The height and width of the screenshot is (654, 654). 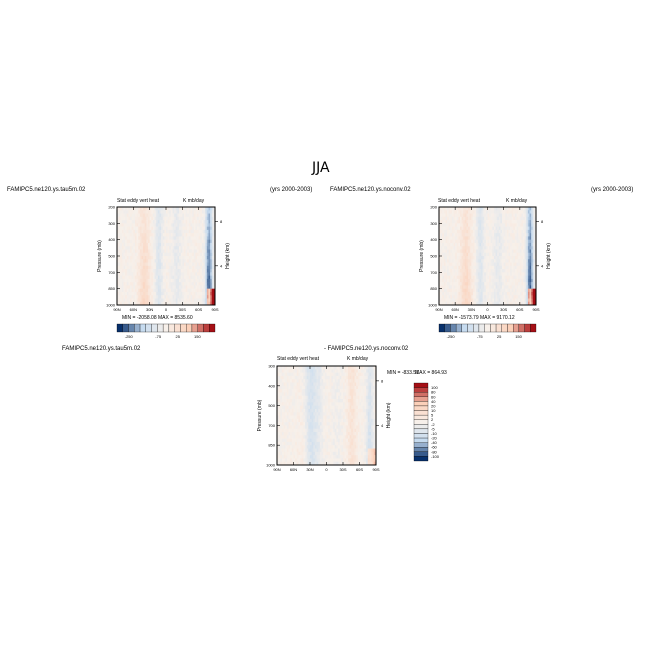 I want to click on colorbar-box, so click(x=189, y=328).